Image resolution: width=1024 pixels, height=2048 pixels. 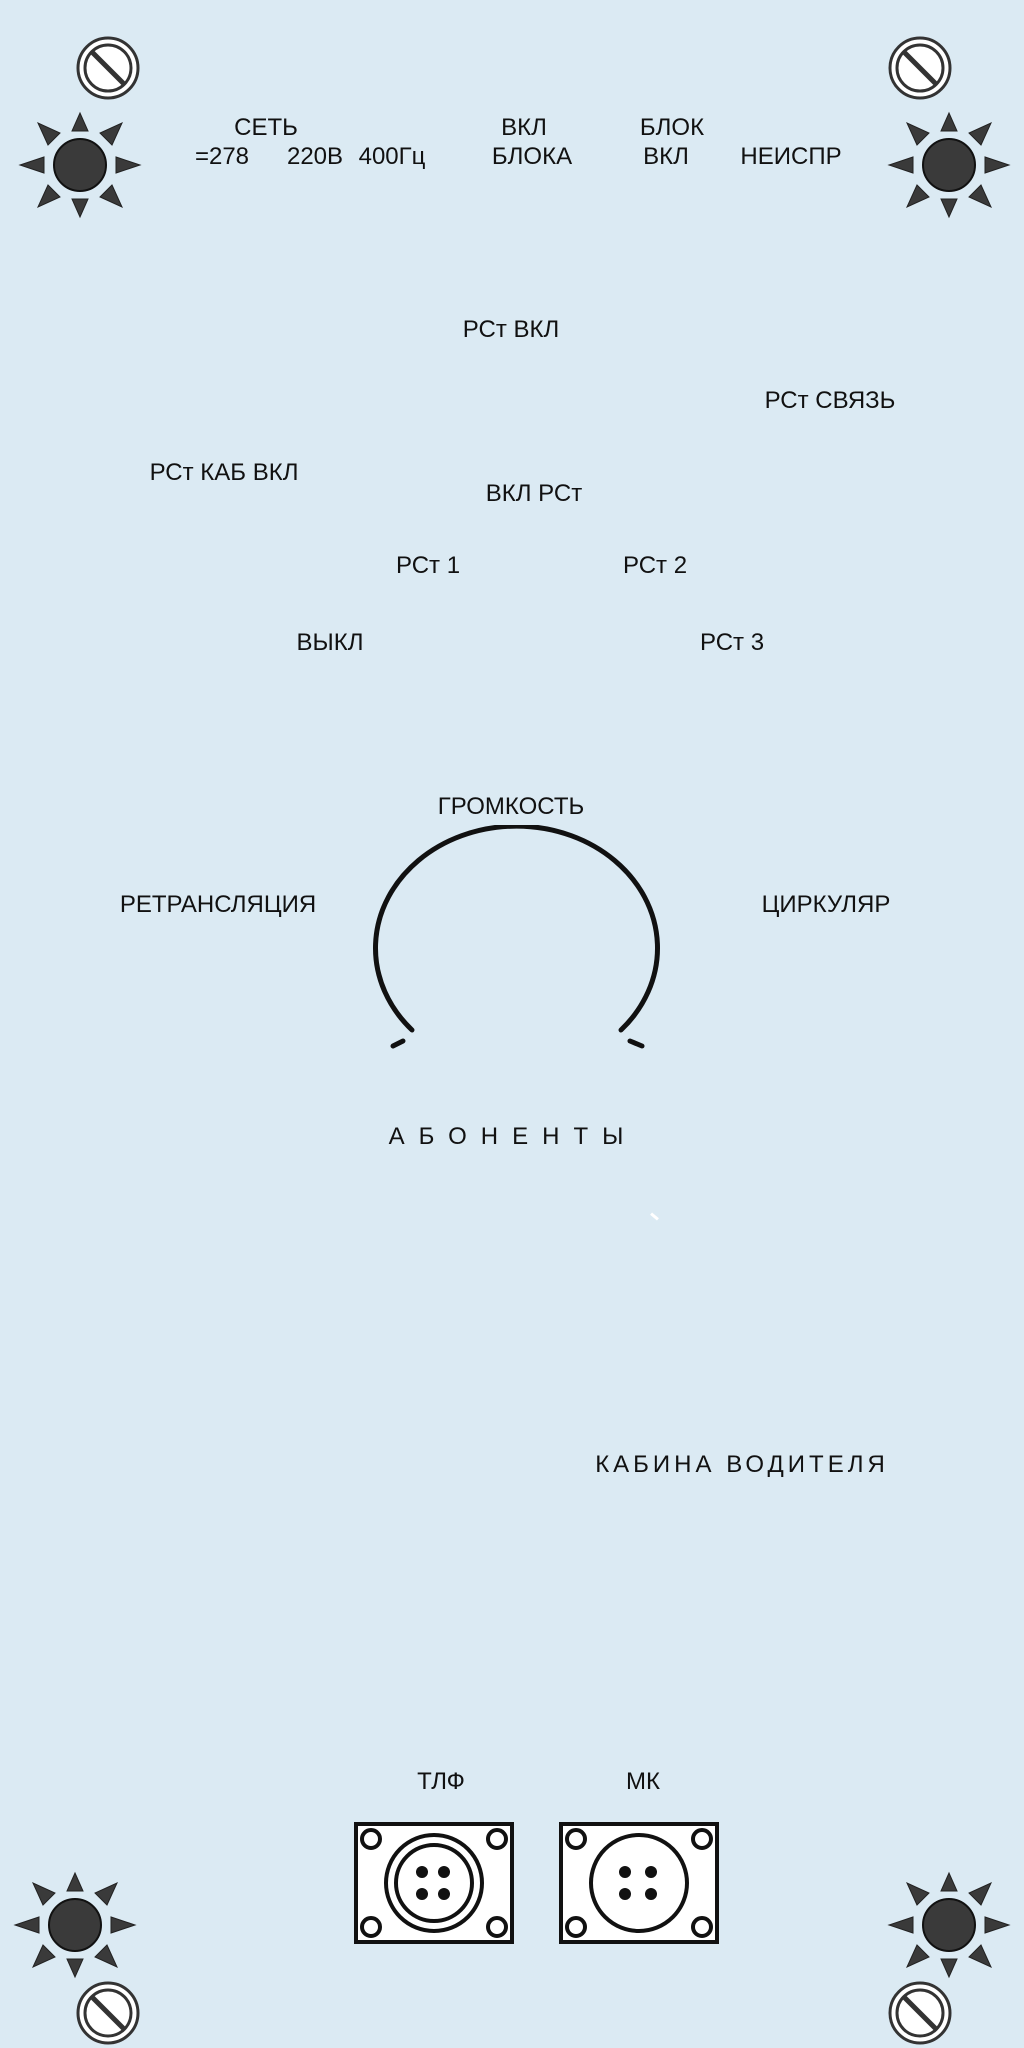 What do you see at coordinates (222, 156) in the screenshot?
I see `net-dc-label: =278` at bounding box center [222, 156].